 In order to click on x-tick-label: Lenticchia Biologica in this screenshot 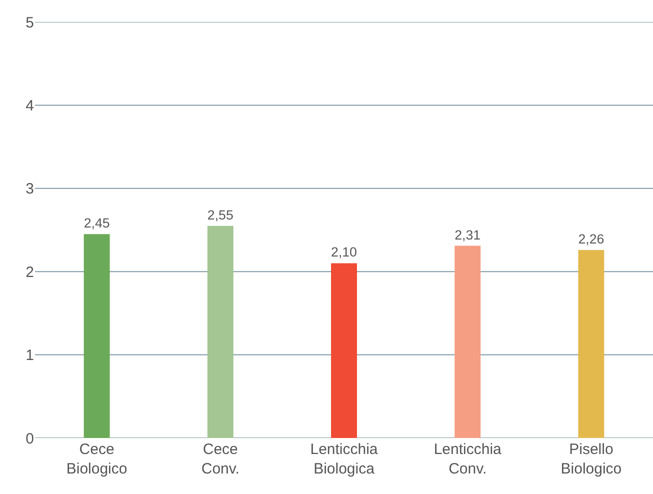, I will do `click(344, 459)`.